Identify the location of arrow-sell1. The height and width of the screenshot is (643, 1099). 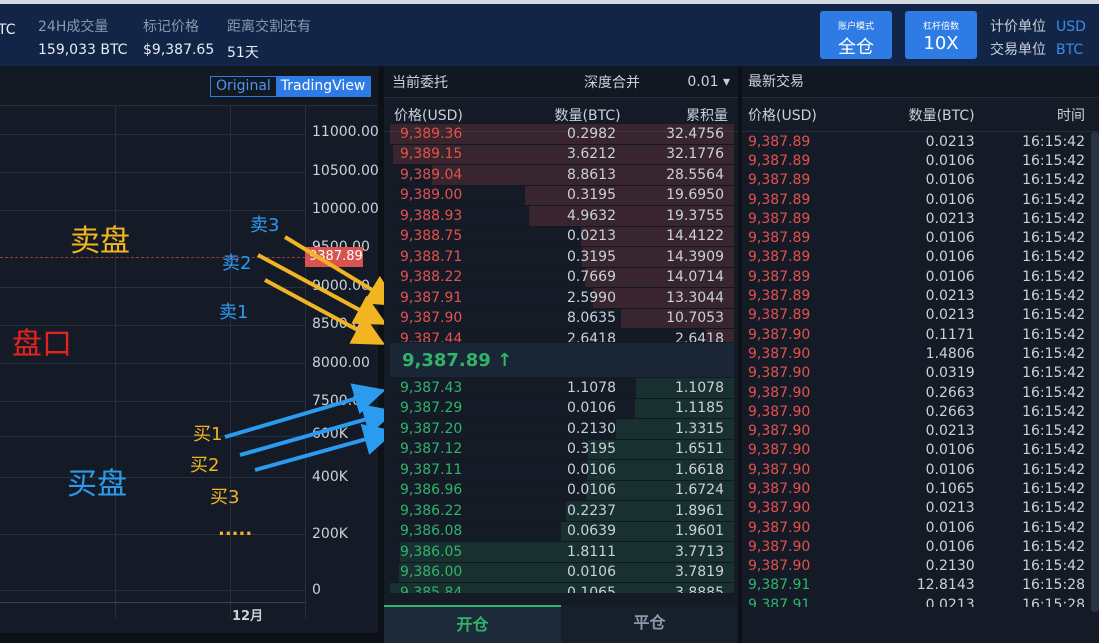
(325, 311).